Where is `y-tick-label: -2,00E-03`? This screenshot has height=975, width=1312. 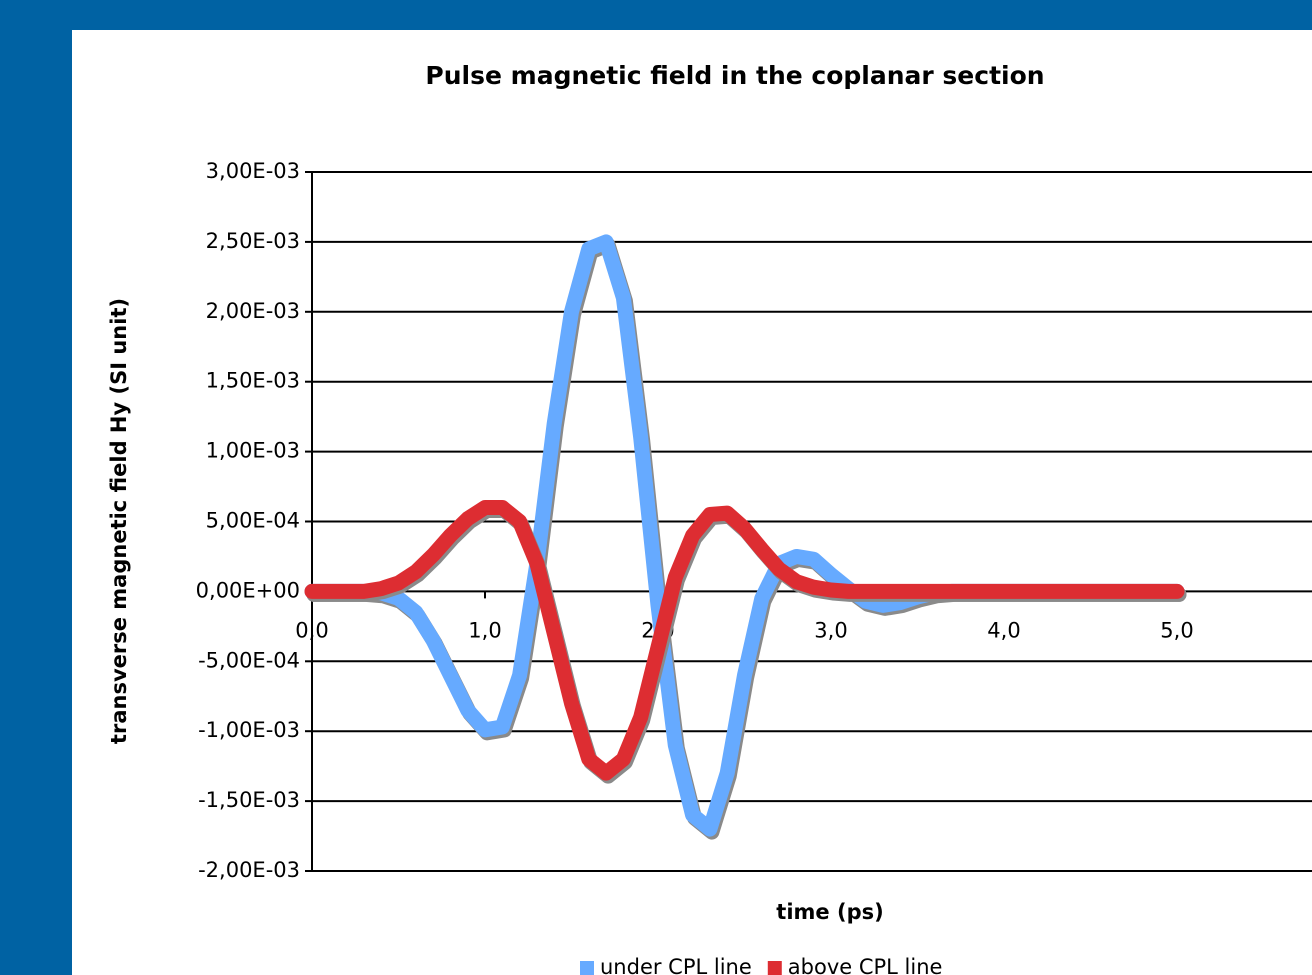 y-tick-label: -2,00E-03 is located at coordinates (249, 870).